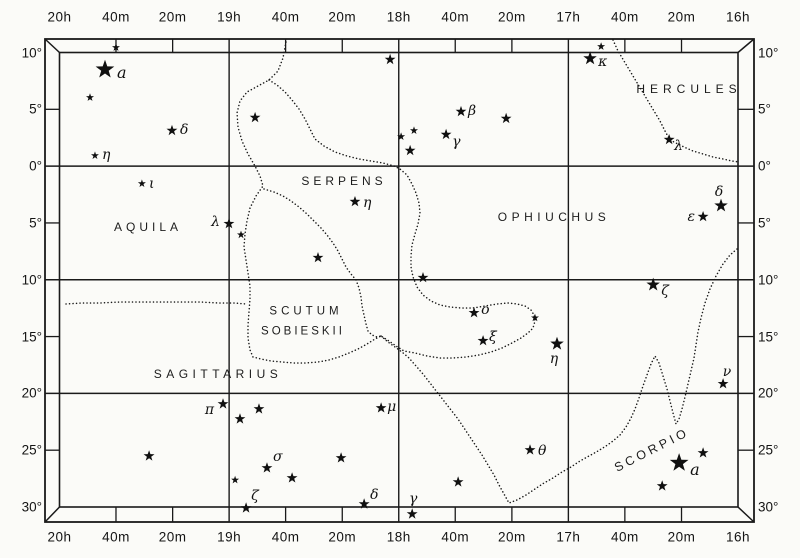 The width and height of the screenshot is (800, 558). I want to click on constellation-boundary-aquila-sagittarius, so click(156, 303).